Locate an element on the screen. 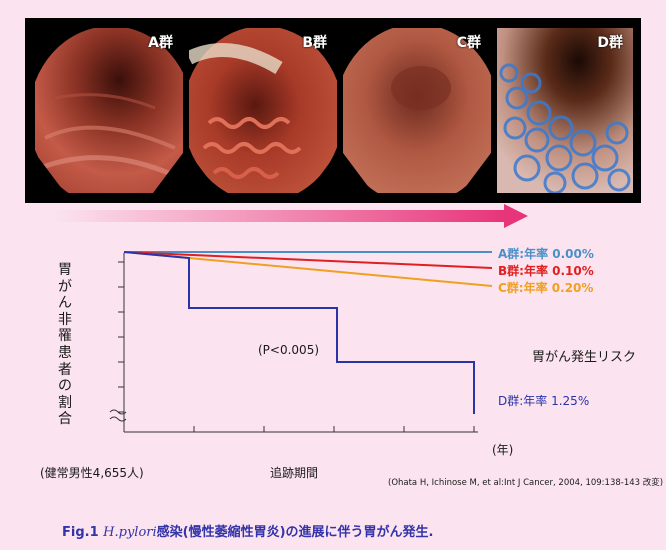  photo-label-d: D群 is located at coordinates (610, 43).